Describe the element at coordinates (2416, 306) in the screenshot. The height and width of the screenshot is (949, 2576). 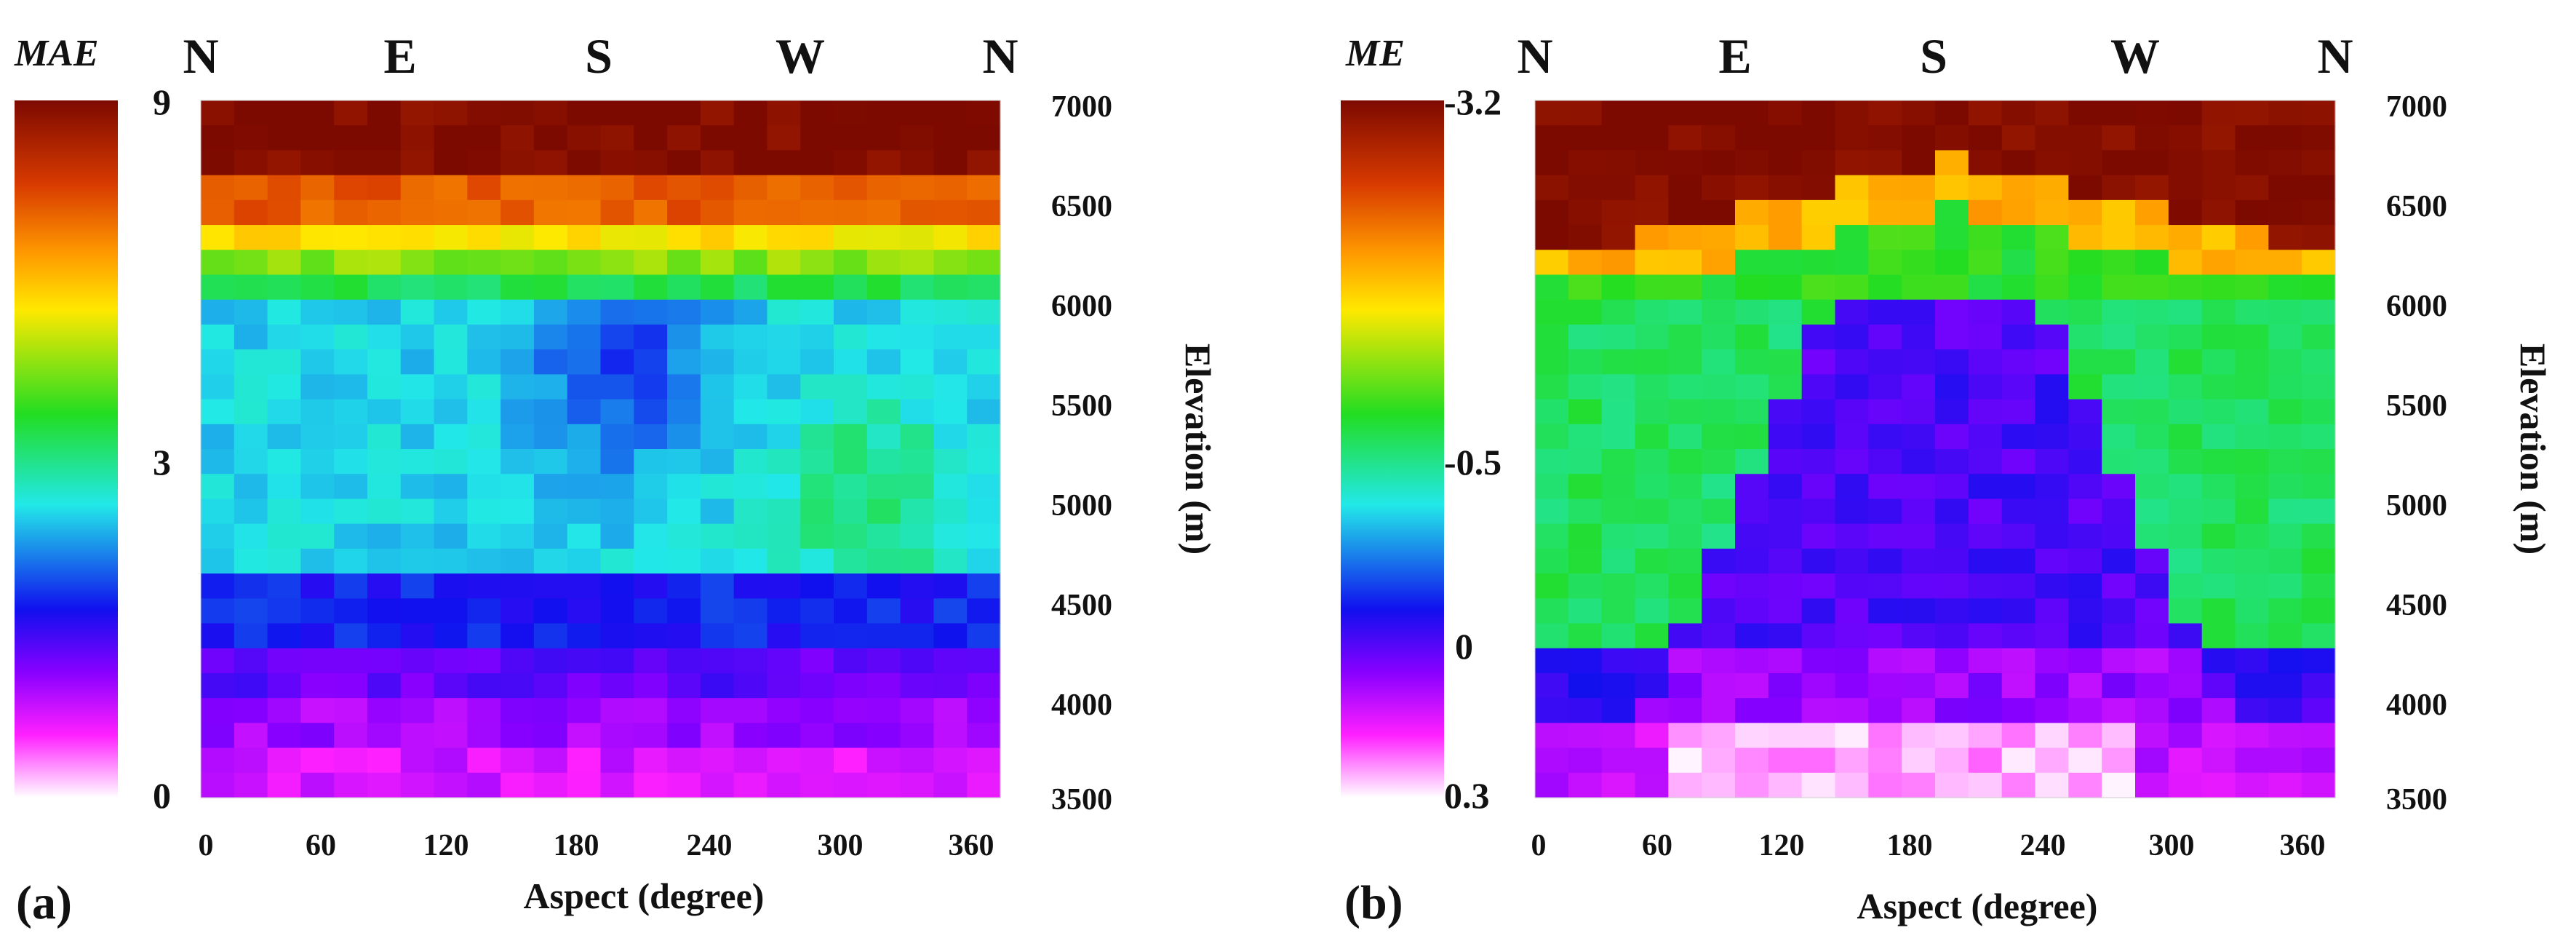
I see `panel-b-y-tick: 6000` at that location.